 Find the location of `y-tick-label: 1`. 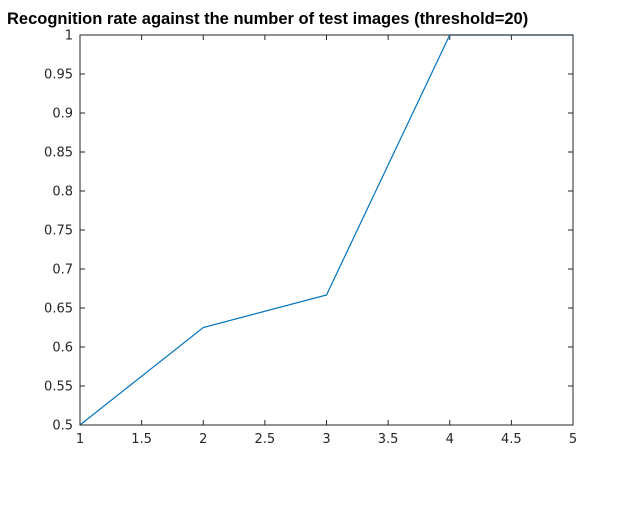

y-tick-label: 1 is located at coordinates (69, 36).